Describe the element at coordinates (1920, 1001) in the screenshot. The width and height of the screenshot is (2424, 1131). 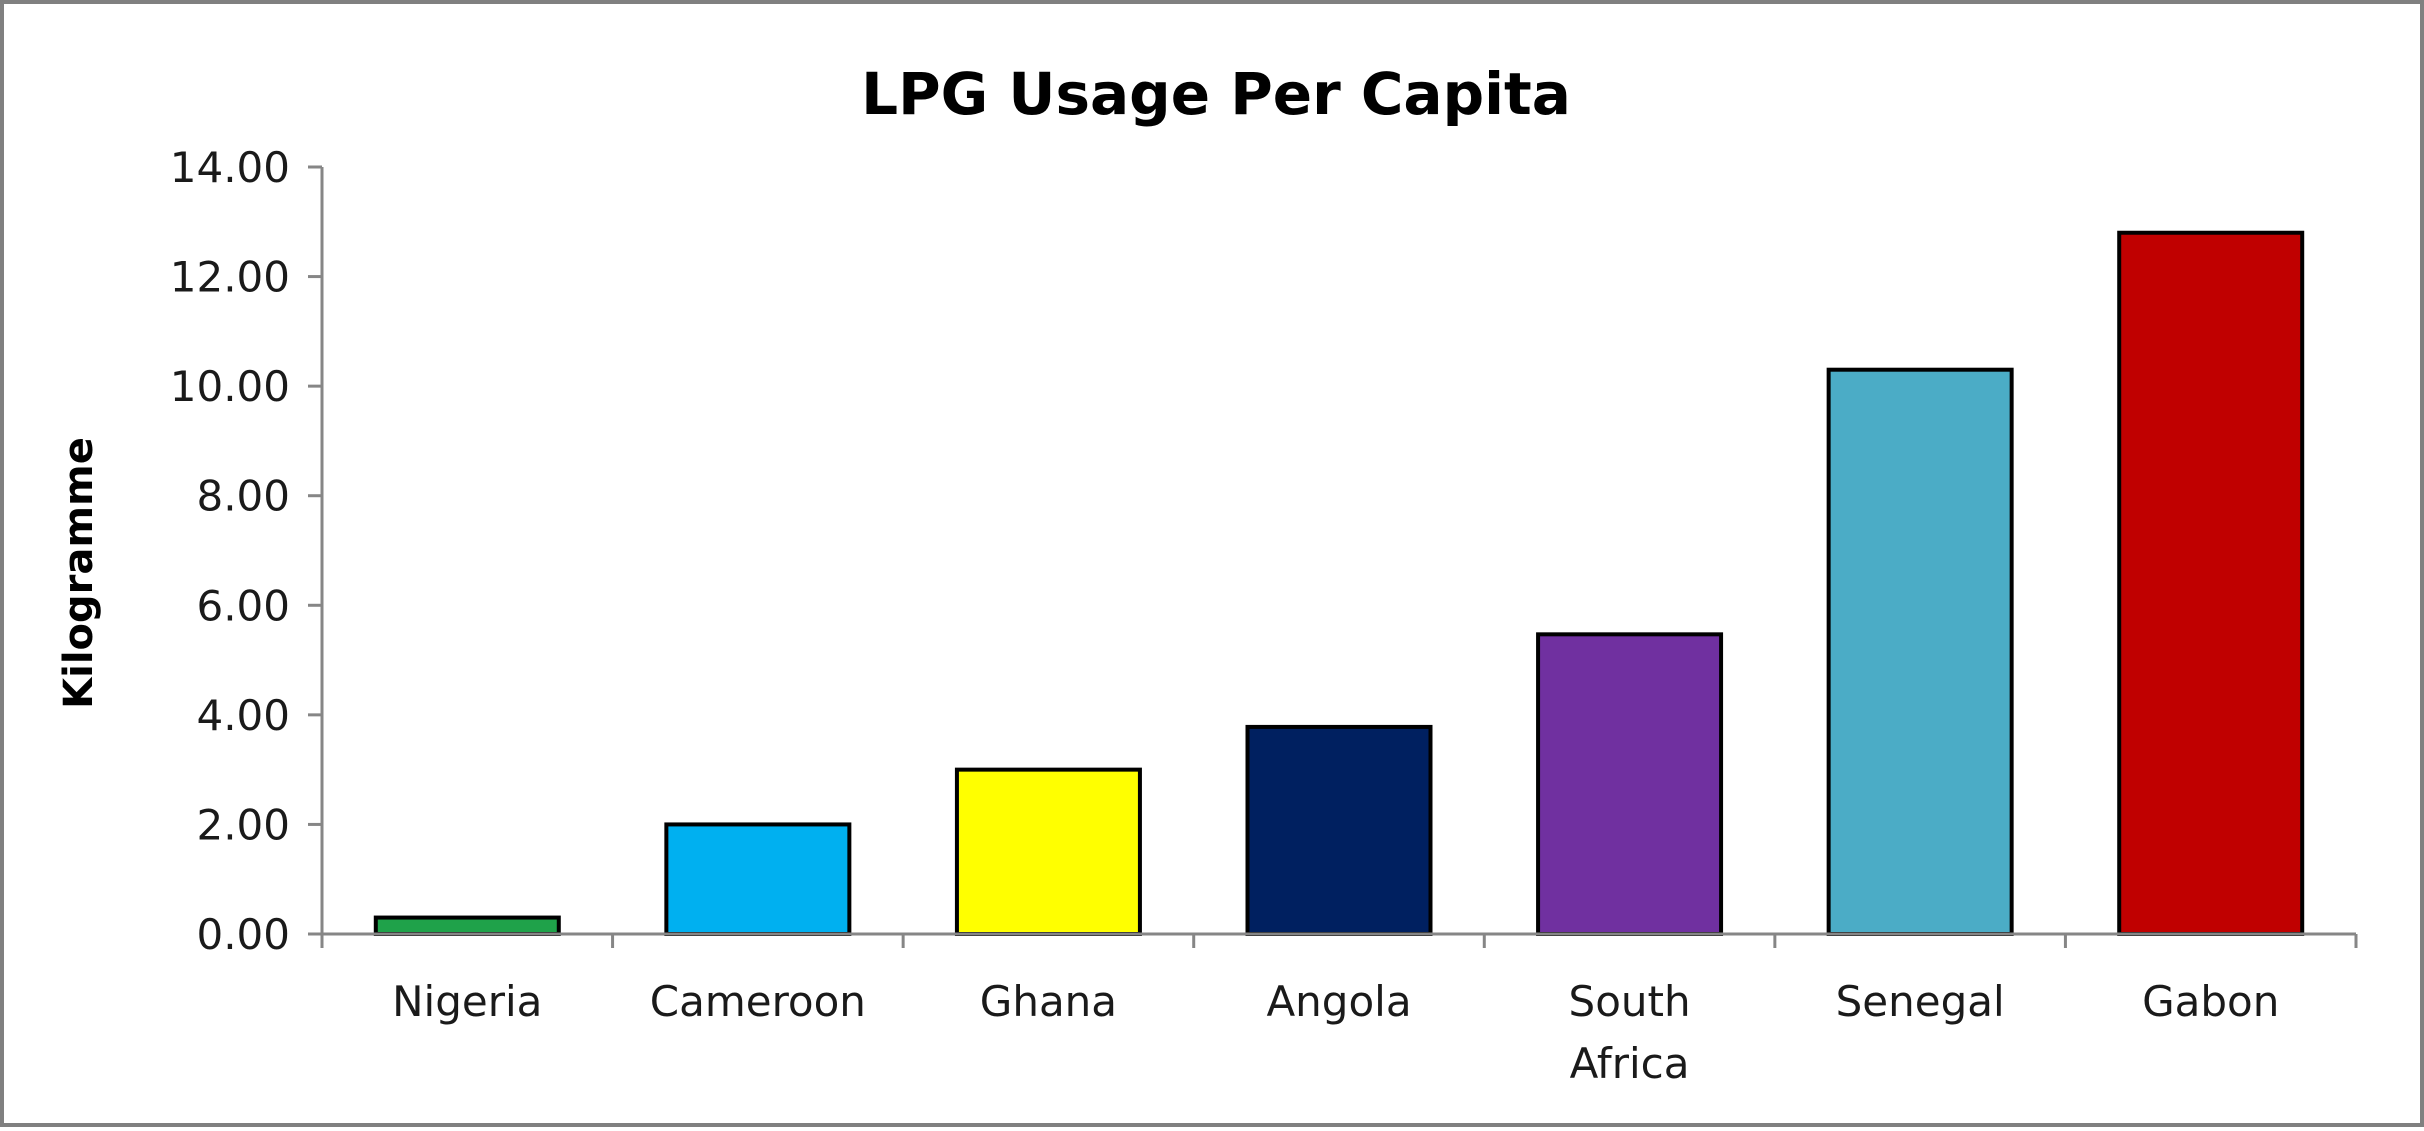
I see `x-category-label: Senegal` at that location.